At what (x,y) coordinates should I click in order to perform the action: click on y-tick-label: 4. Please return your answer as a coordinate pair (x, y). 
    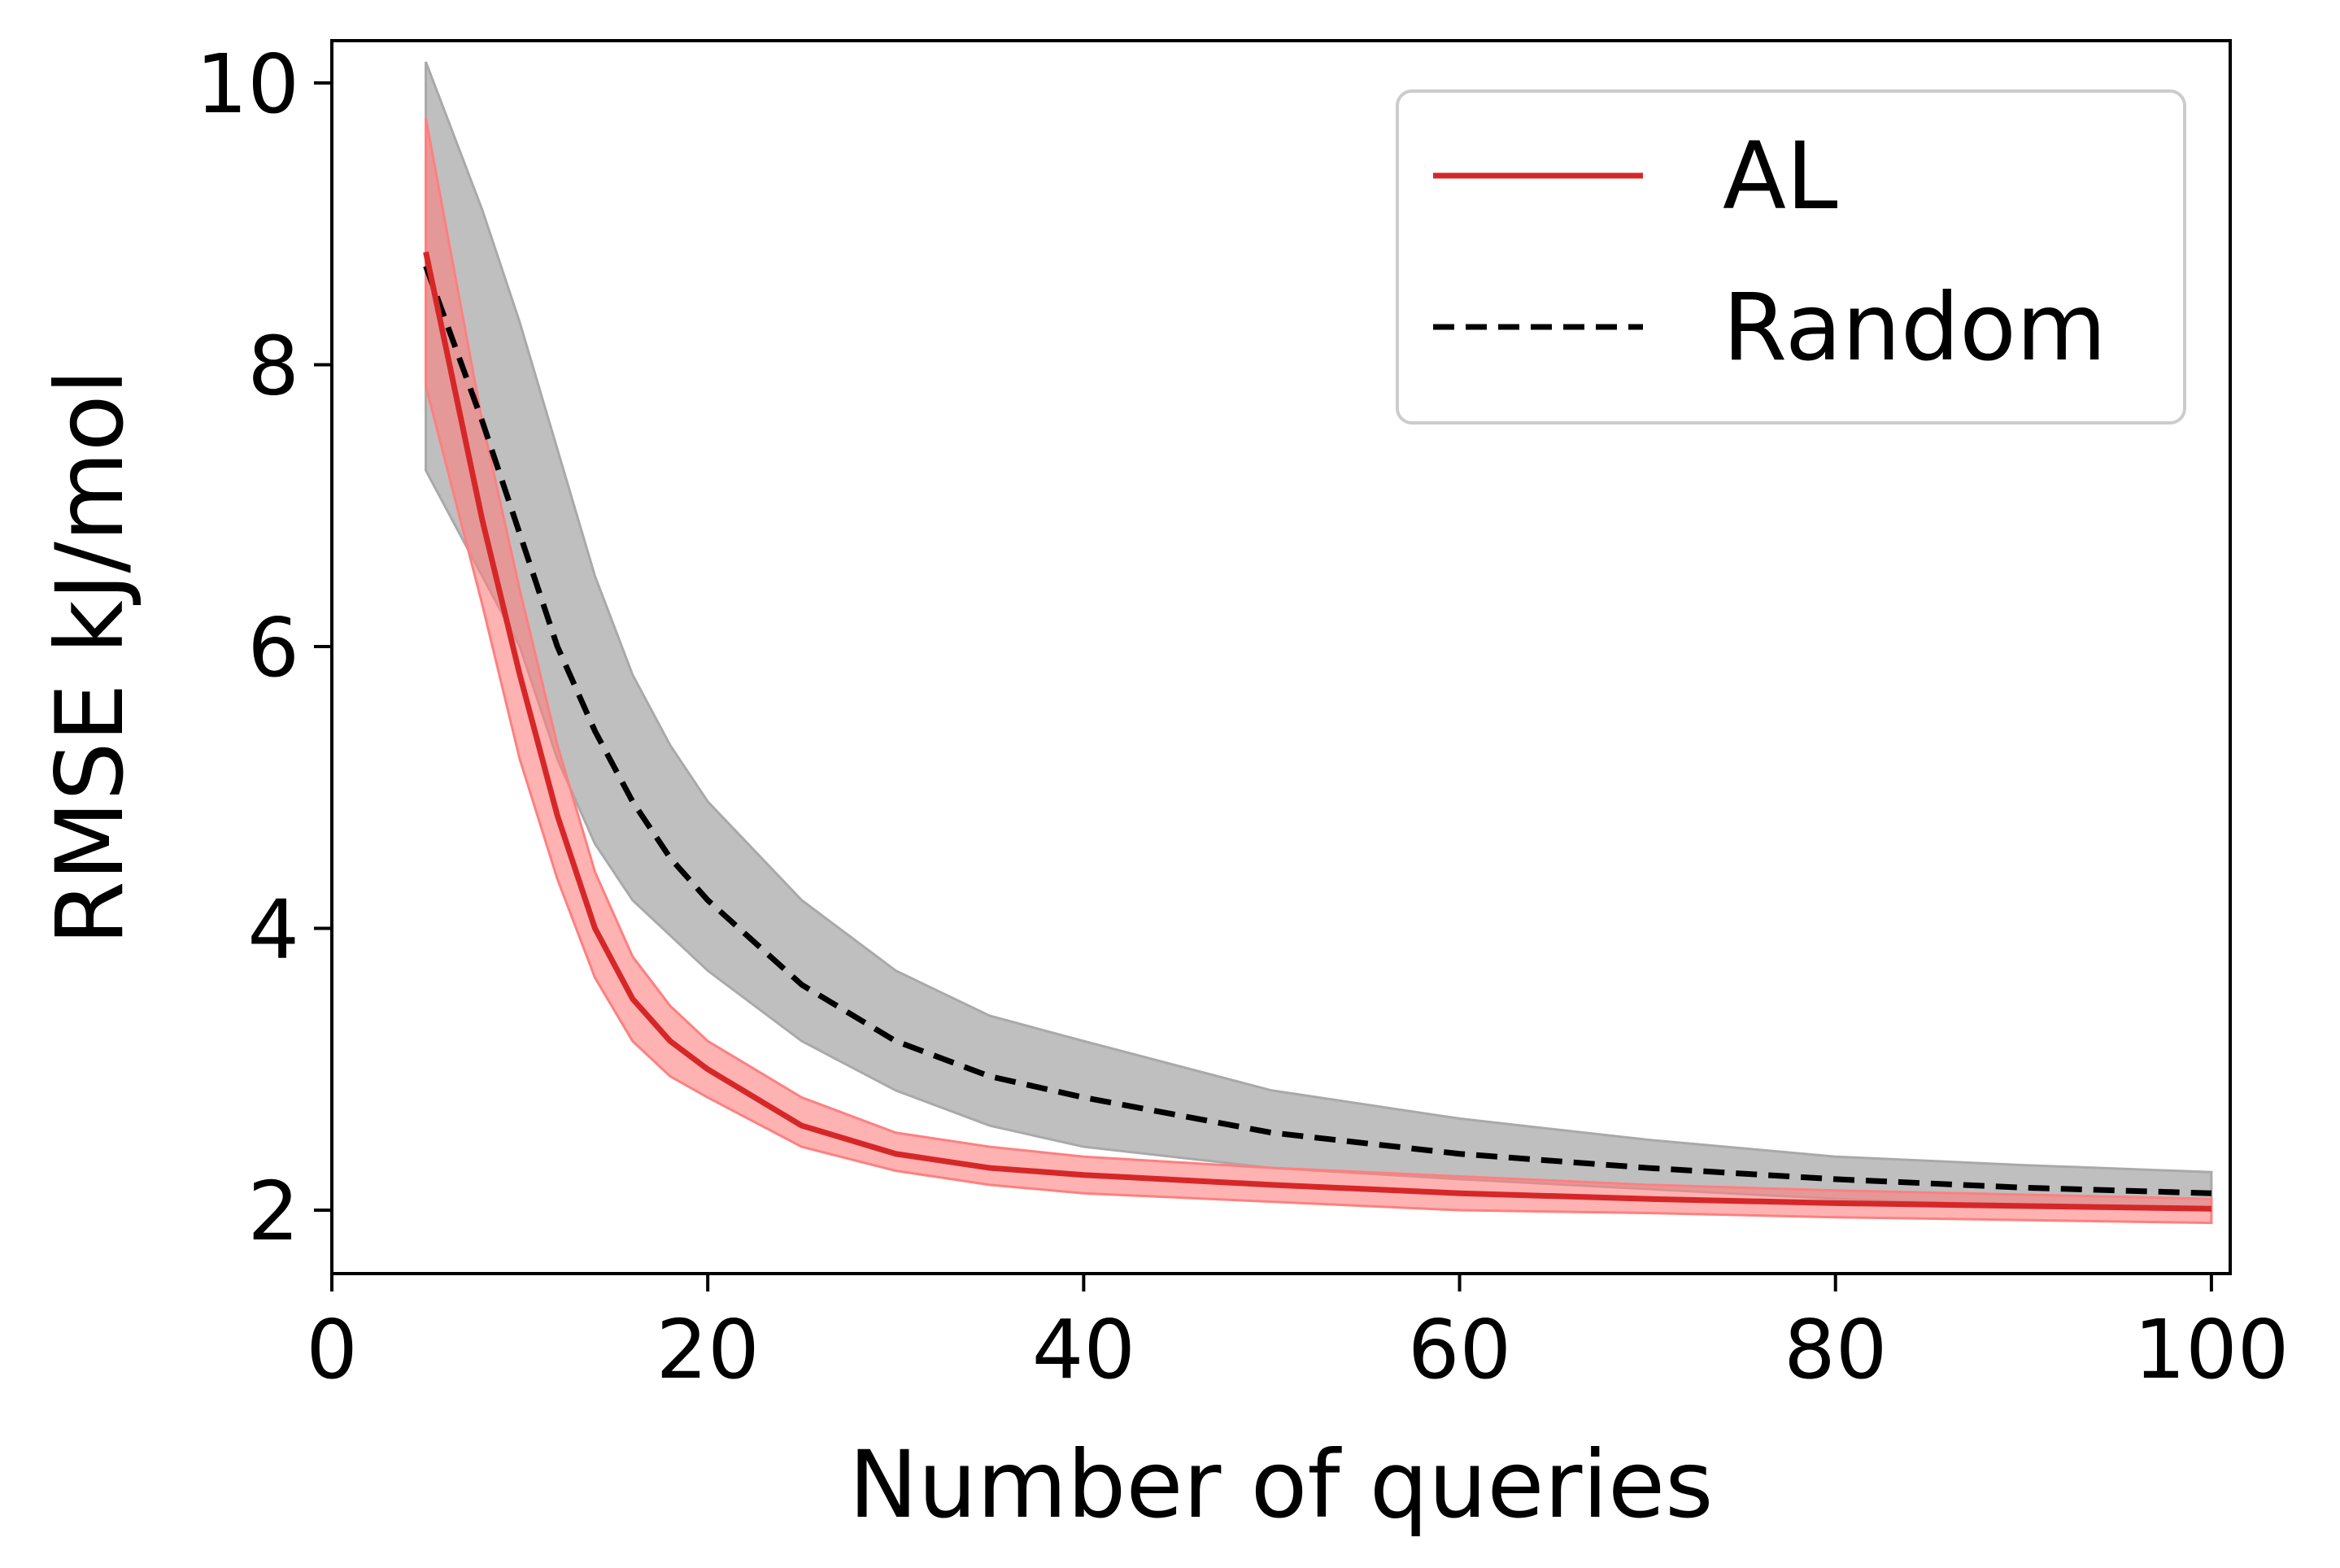
    Looking at the image, I should click on (273, 930).